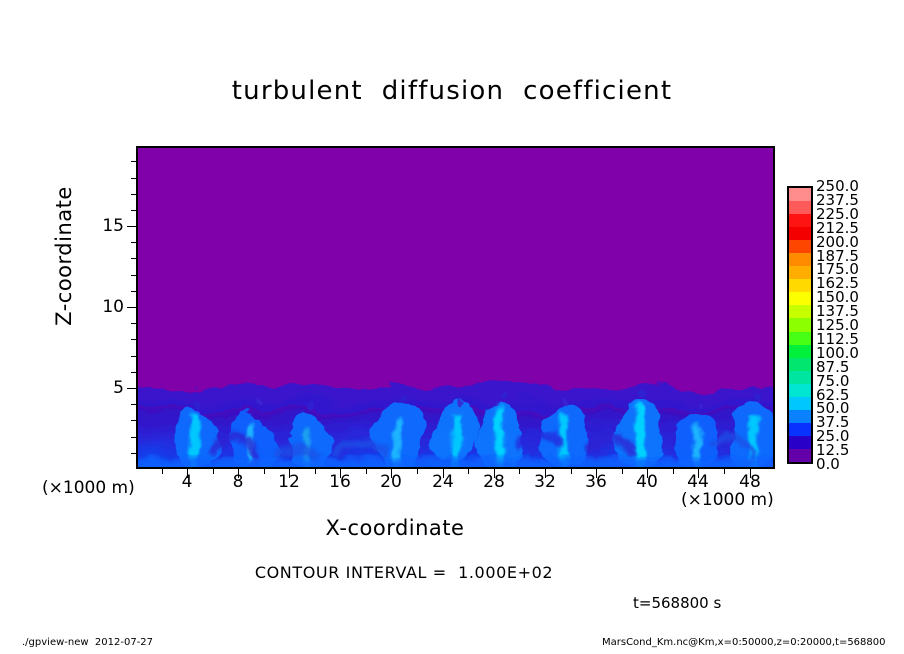  What do you see at coordinates (677, 603) in the screenshot?
I see `timestamp-label: t=568800 s` at bounding box center [677, 603].